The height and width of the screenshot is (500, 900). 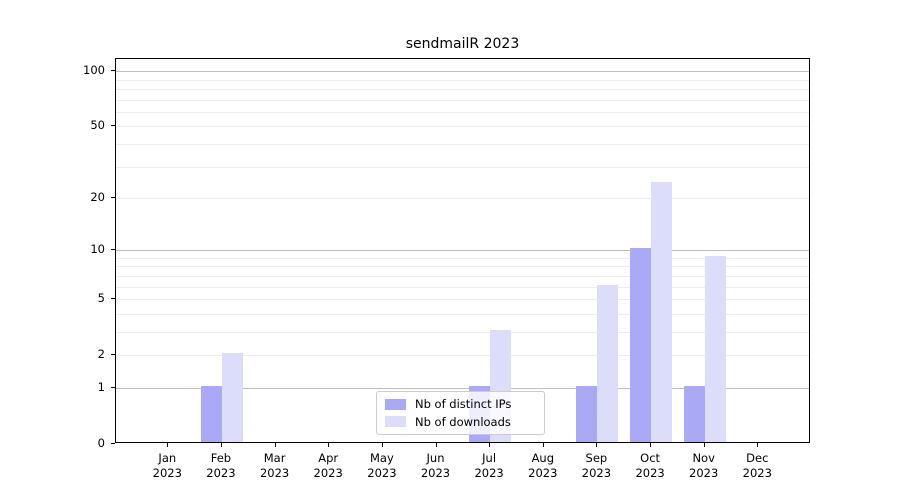 What do you see at coordinates (587, 413) in the screenshot?
I see `bar-ips-sep` at bounding box center [587, 413].